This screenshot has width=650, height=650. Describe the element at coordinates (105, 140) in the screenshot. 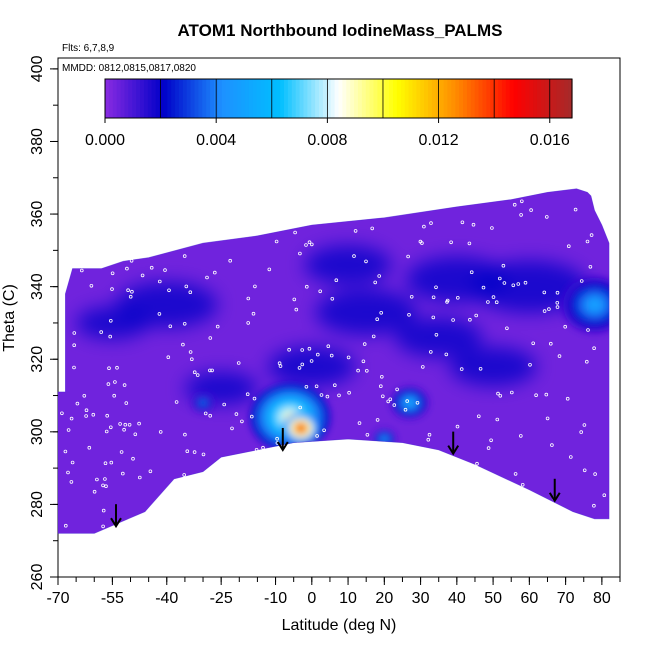

I see `colorbar-tick-label: 0.000` at that location.